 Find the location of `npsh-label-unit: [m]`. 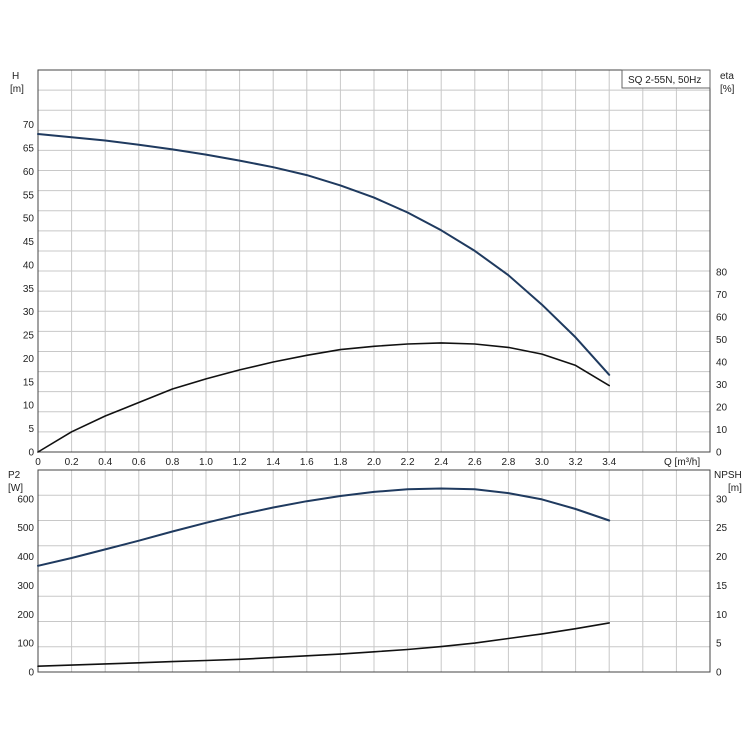

npsh-label-unit: [m] is located at coordinates (735, 488).